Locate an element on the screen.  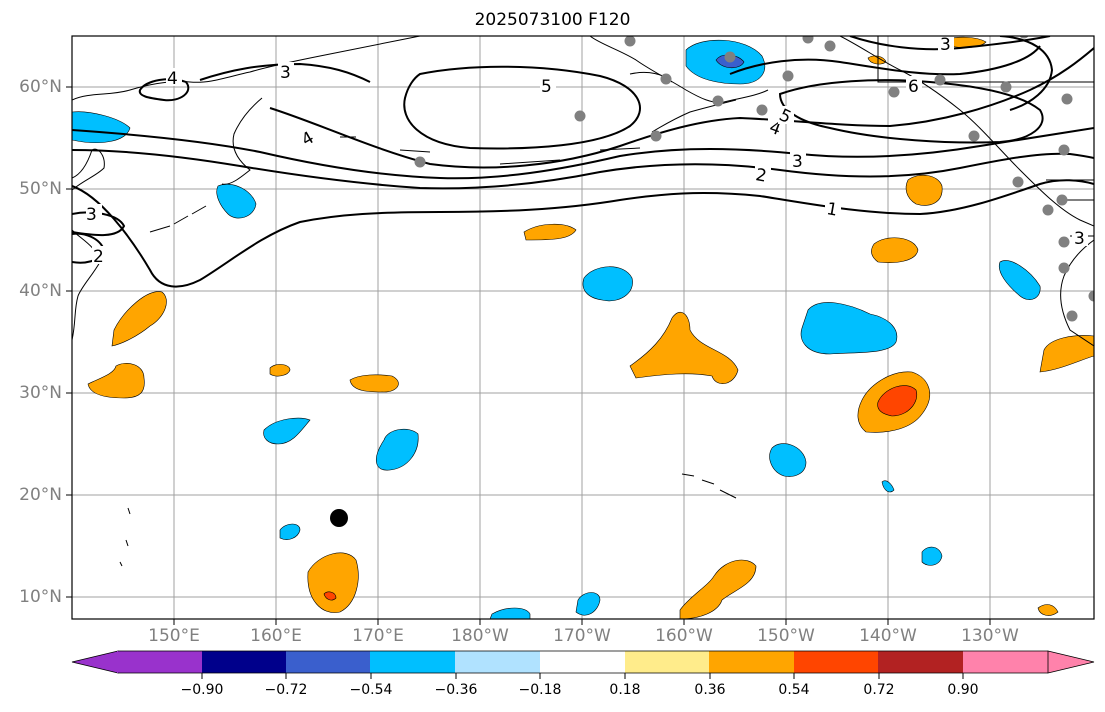
lat-label: 10°N is located at coordinates (40, 597).